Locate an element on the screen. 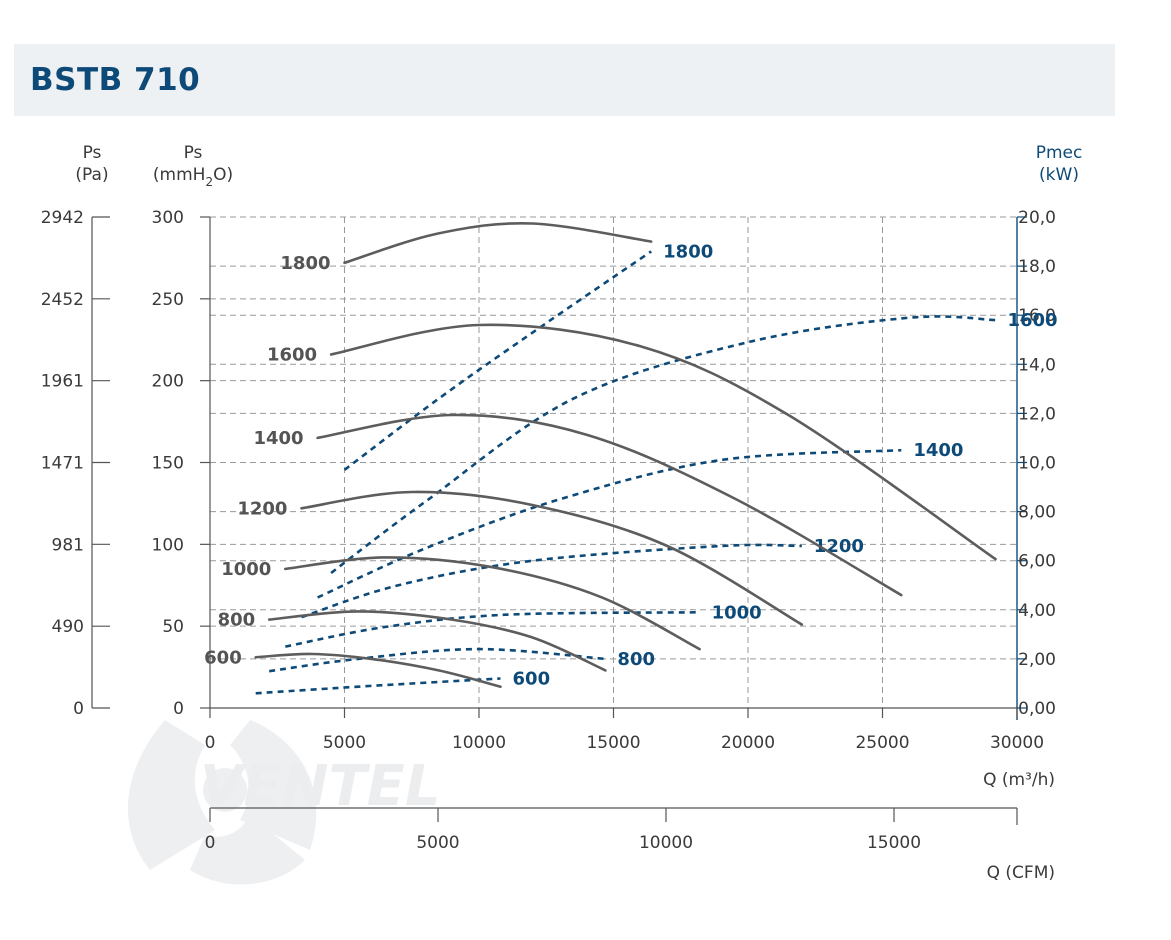  pressure-curve-label-800: 800 is located at coordinates (237, 620).